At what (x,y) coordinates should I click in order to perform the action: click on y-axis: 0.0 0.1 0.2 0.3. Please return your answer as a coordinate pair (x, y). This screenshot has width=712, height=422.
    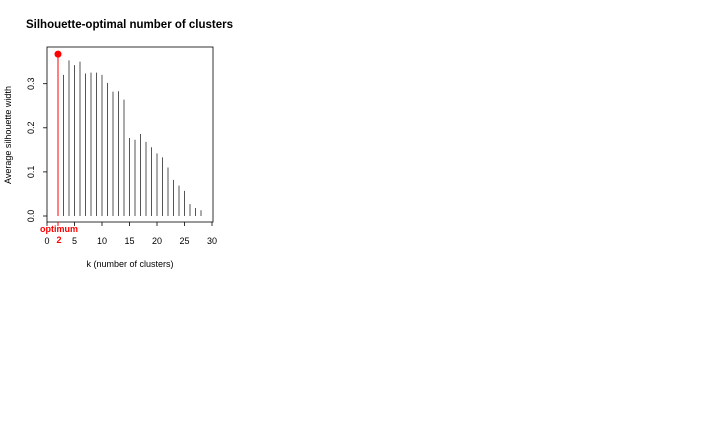
    Looking at the image, I should click on (36, 149).